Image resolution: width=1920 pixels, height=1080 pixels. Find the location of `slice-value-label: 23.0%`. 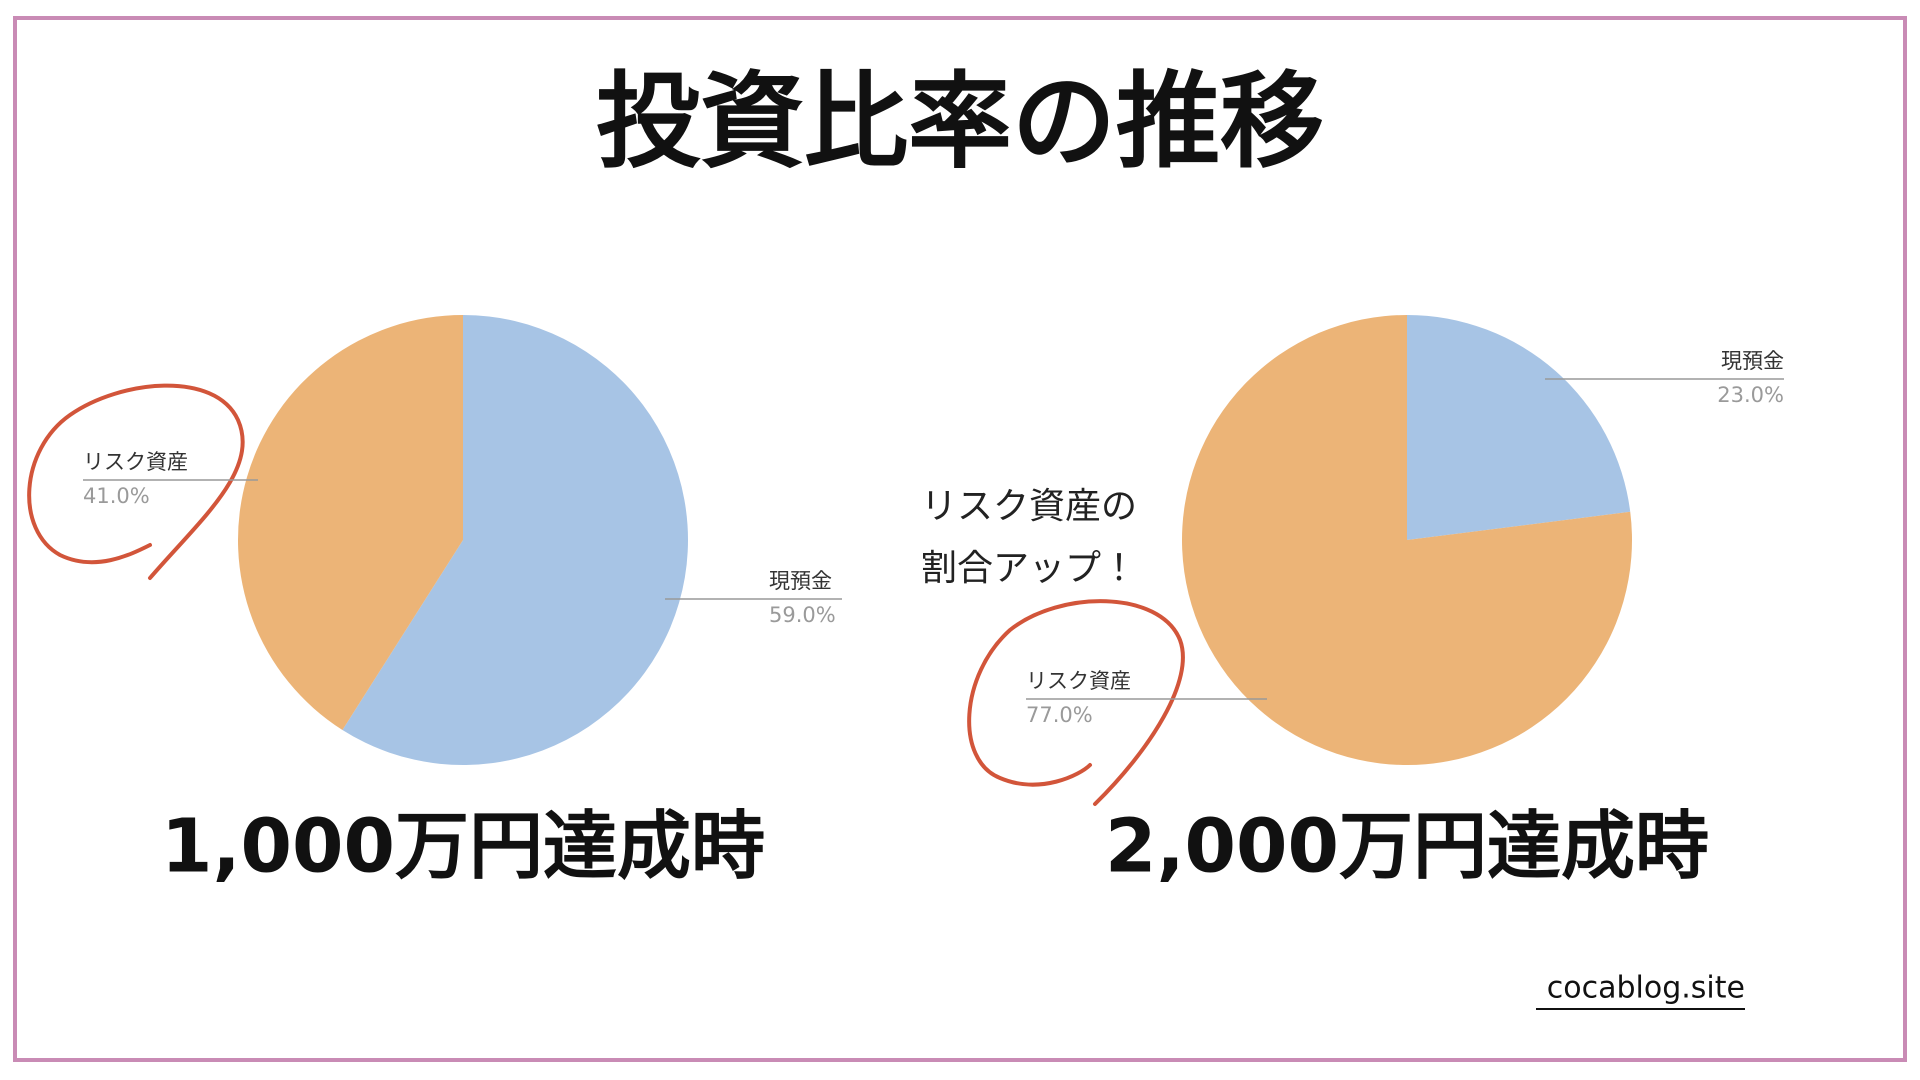

slice-value-label: 23.0% is located at coordinates (1750, 395).